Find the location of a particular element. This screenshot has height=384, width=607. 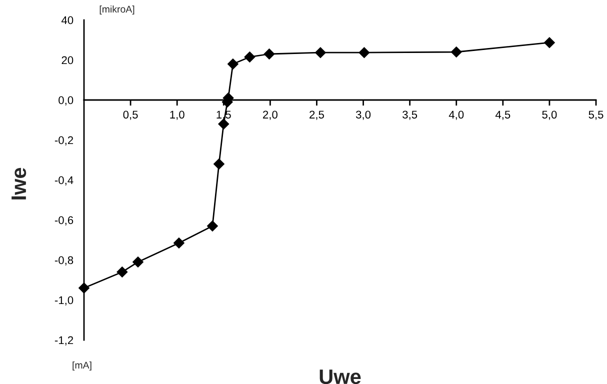

x-tick-label: 3,0 is located at coordinates (363, 115).